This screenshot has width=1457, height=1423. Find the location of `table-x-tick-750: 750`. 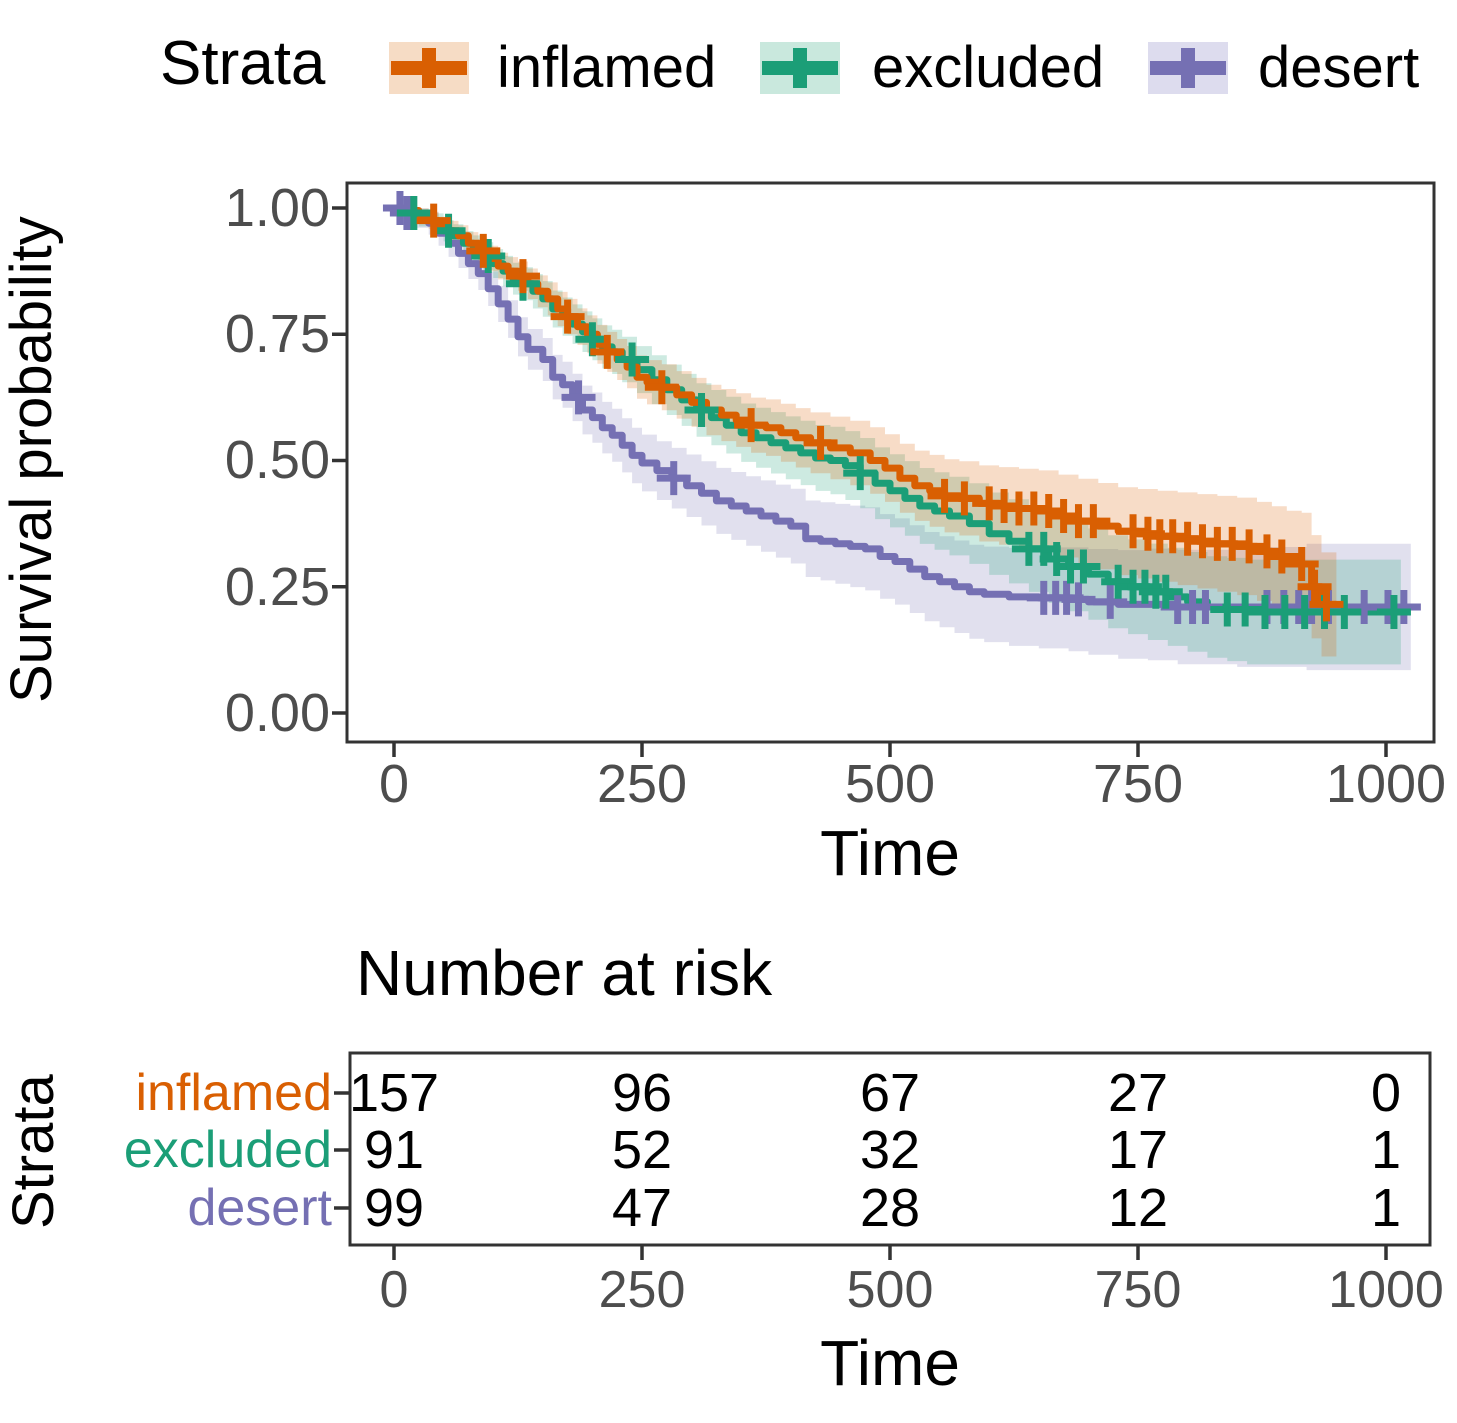

table-x-tick-750: 750 is located at coordinates (1138, 1290).